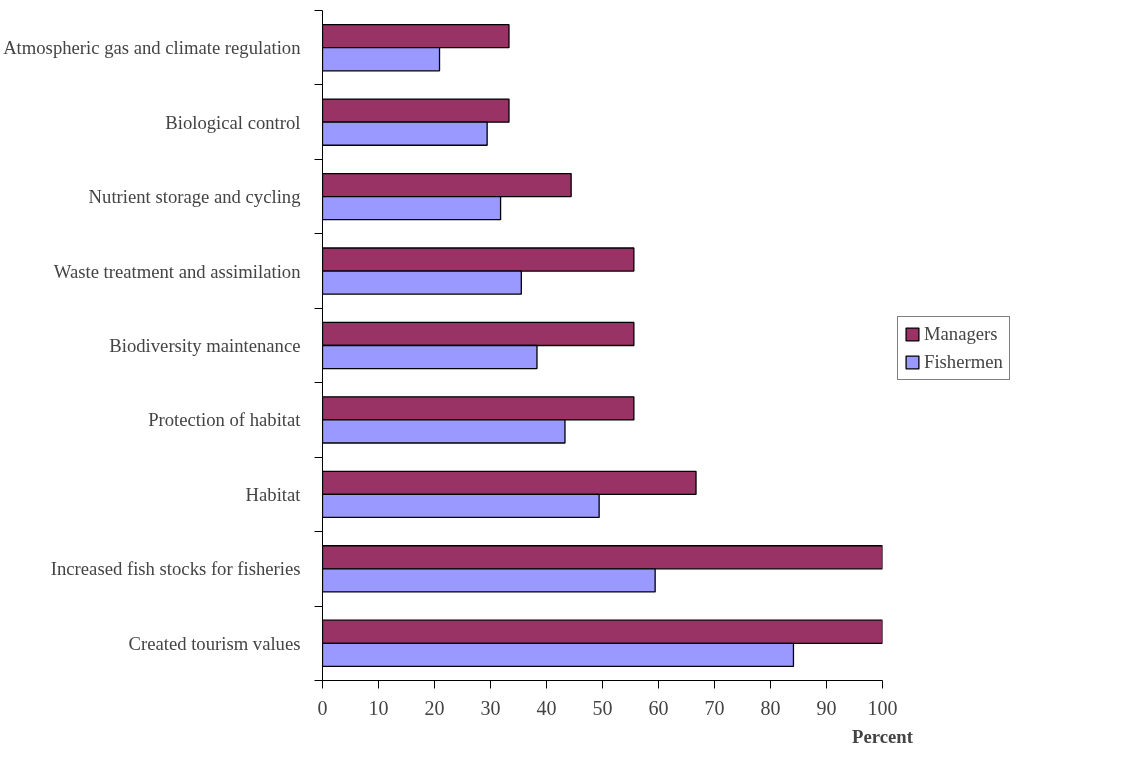 This screenshot has height=776, width=1133. What do you see at coordinates (273, 494) in the screenshot?
I see `y-tick-label: Habitat` at bounding box center [273, 494].